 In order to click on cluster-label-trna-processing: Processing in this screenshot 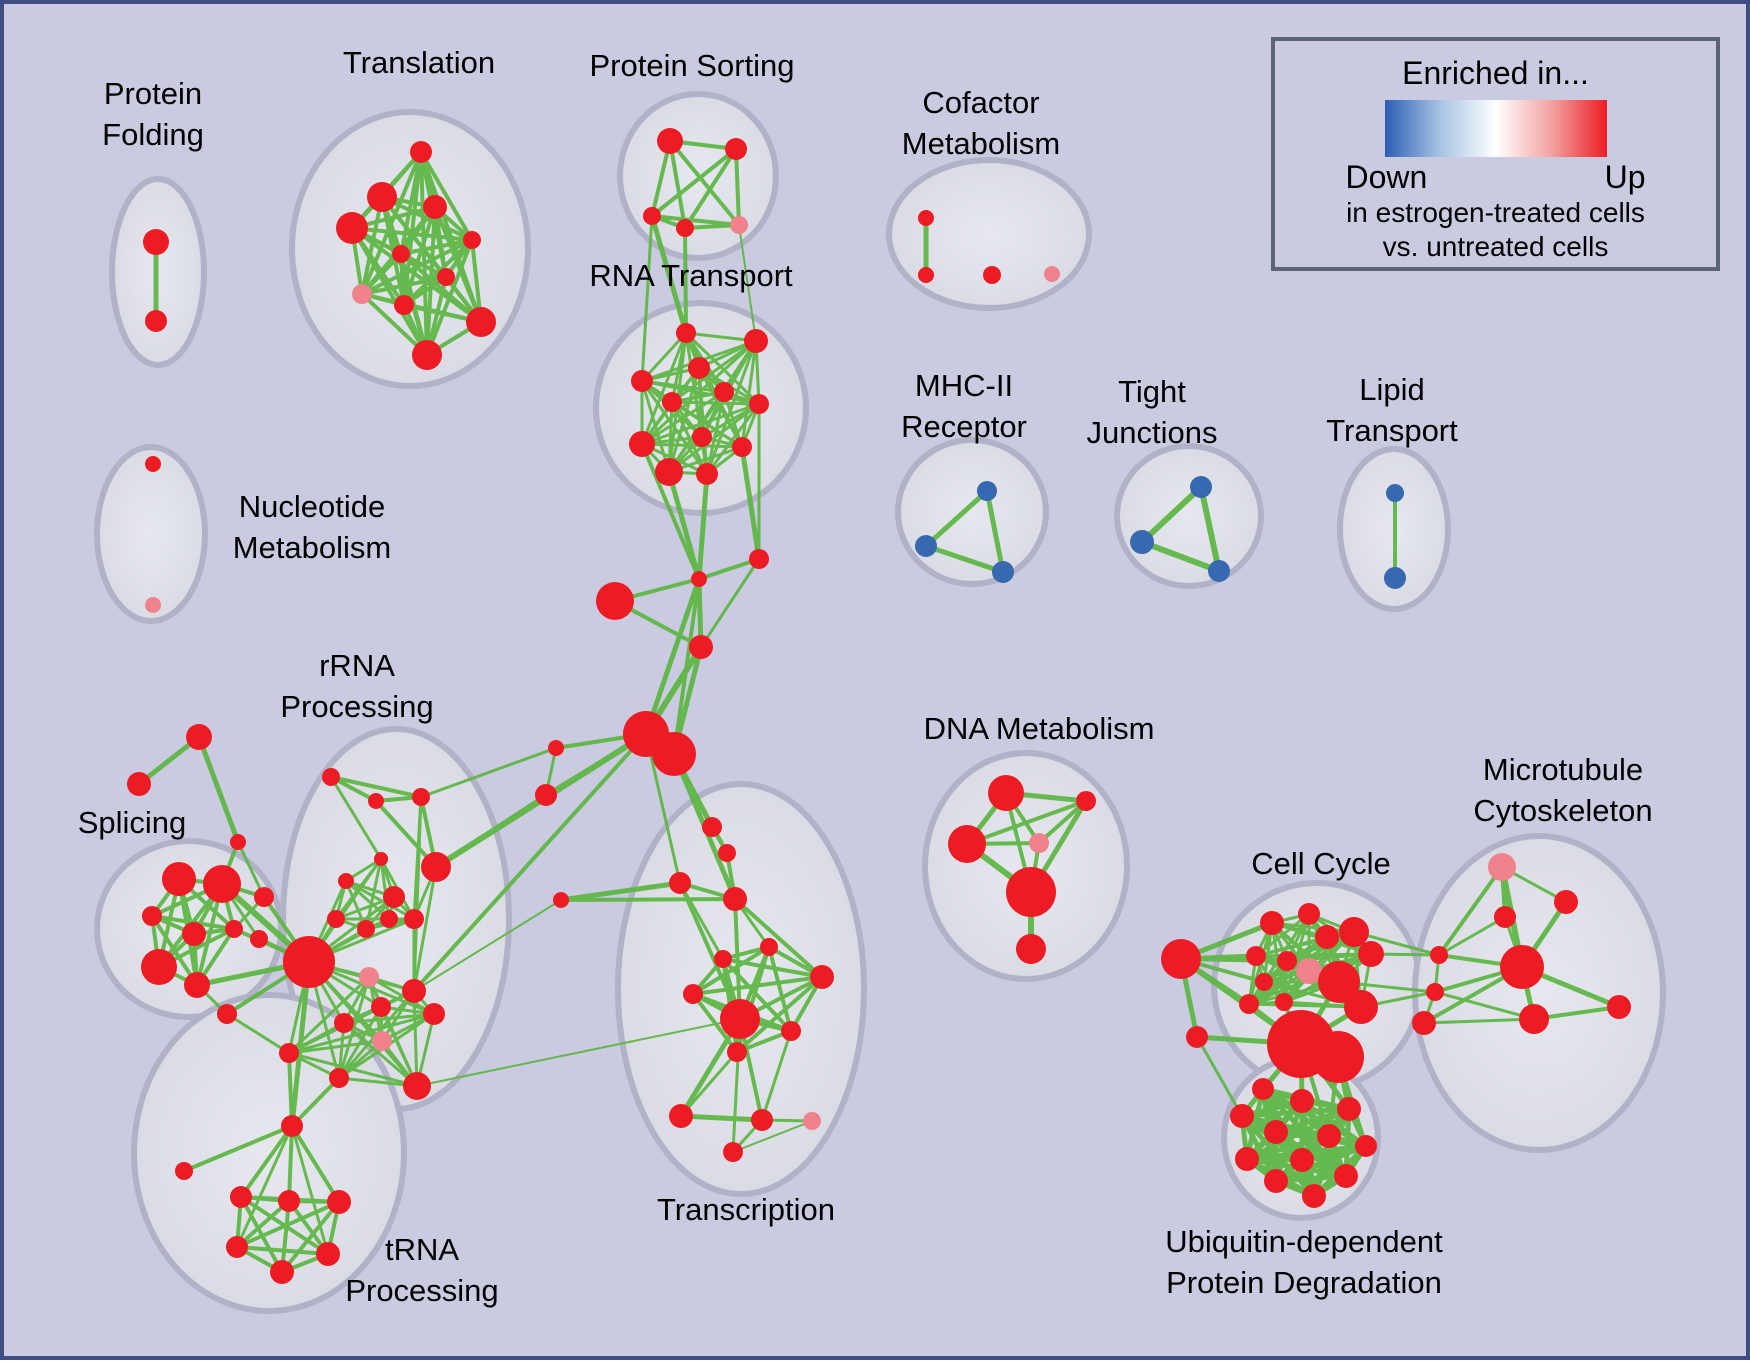, I will do `click(421, 1290)`.